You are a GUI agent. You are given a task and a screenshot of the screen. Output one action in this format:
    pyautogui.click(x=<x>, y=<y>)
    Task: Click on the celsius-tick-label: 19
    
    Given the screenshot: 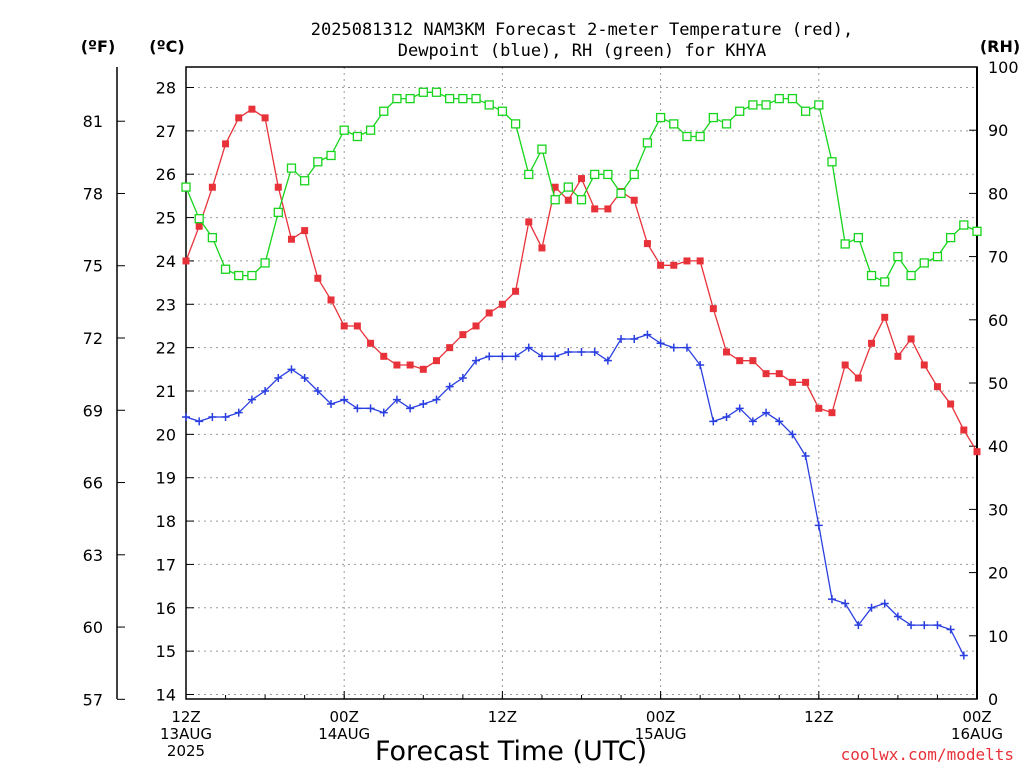 What is the action you would take?
    pyautogui.click(x=166, y=478)
    